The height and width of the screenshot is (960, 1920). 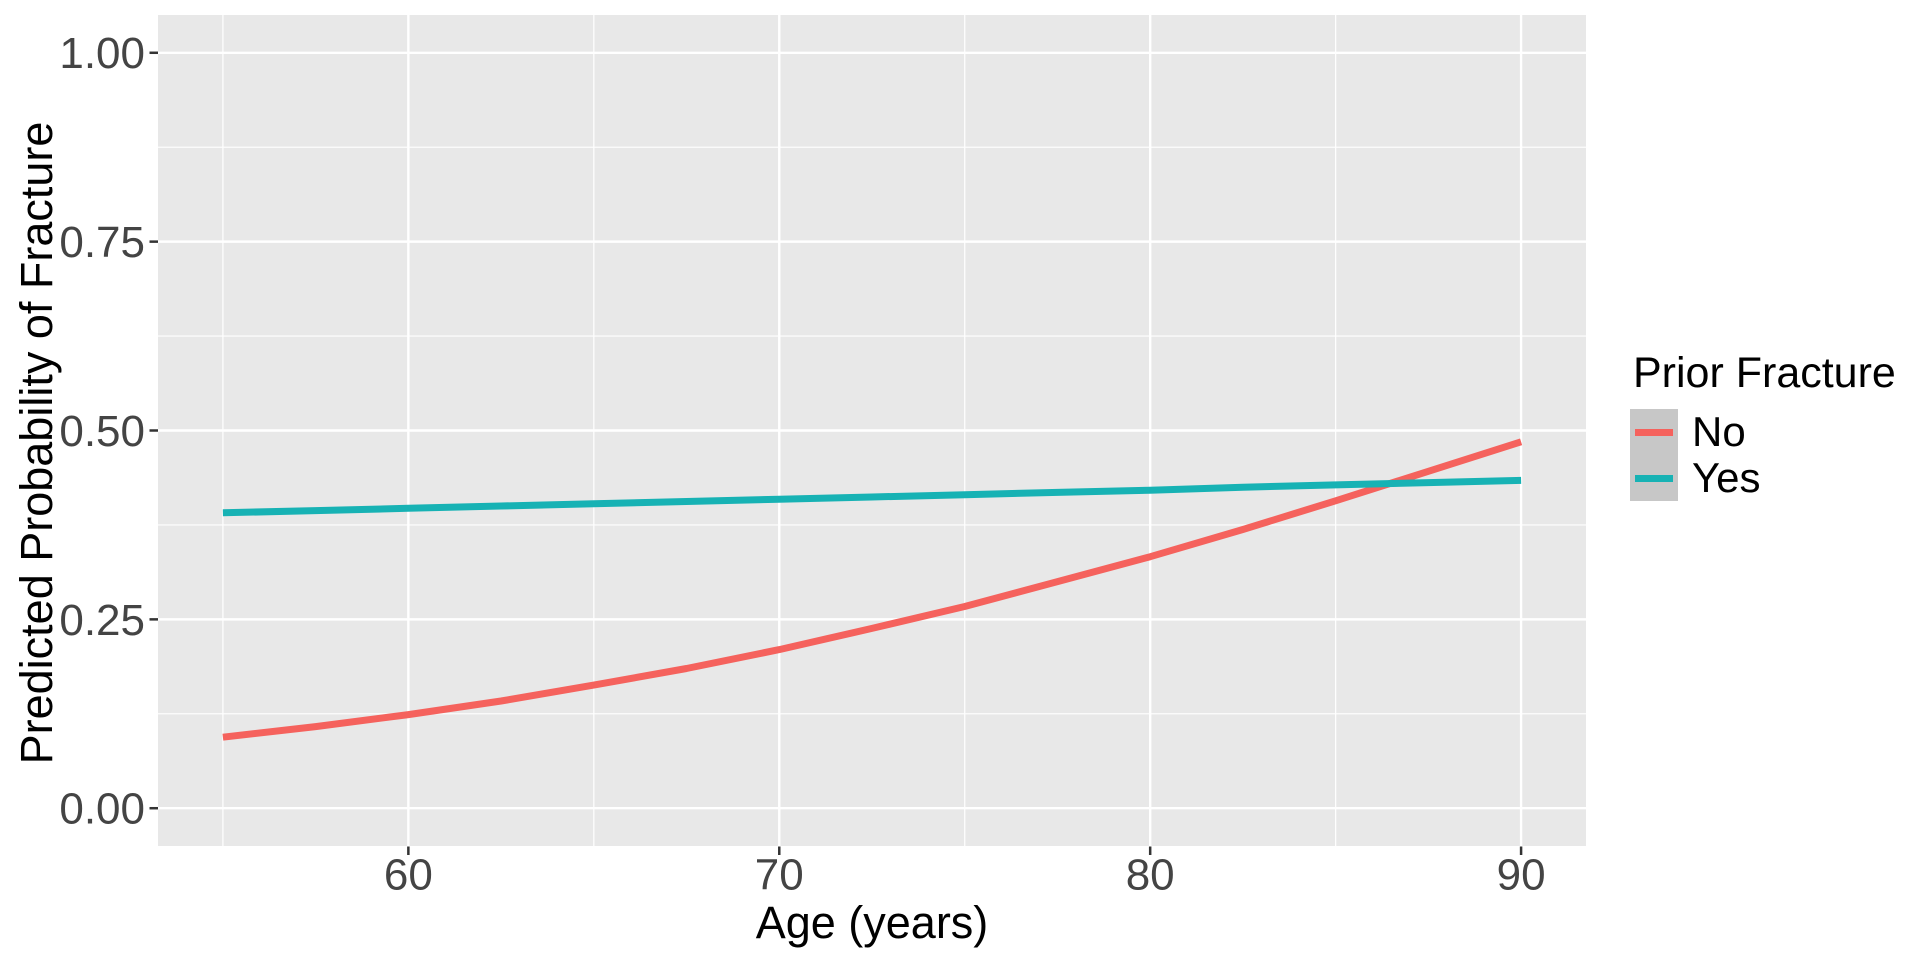 I want to click on y-tick-label: 0.75, so click(x=102, y=242).